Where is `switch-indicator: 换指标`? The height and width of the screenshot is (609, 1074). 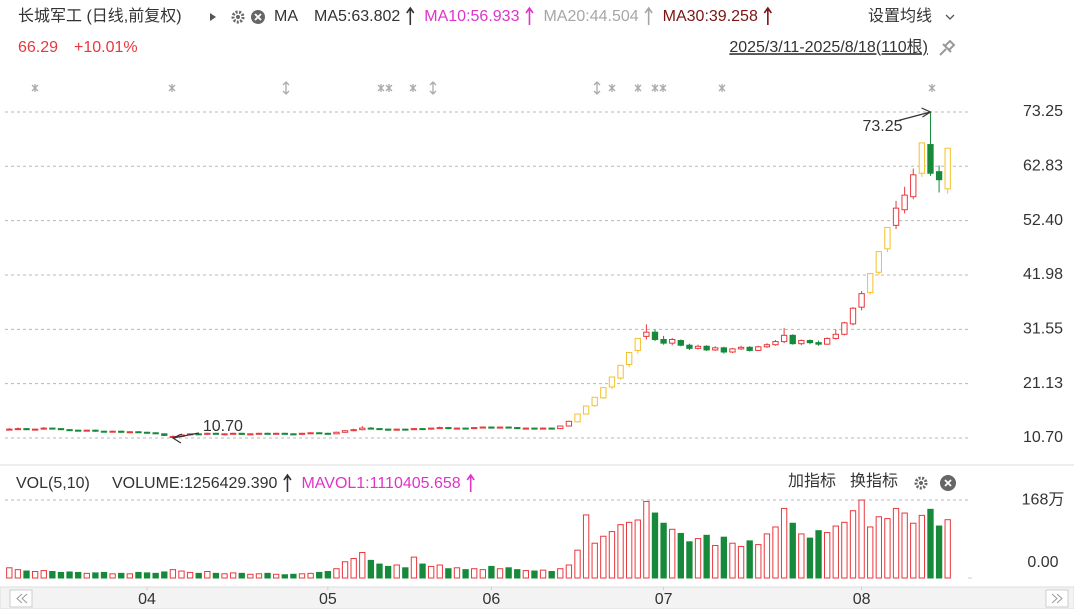
switch-indicator: 换指标 is located at coordinates (874, 481).